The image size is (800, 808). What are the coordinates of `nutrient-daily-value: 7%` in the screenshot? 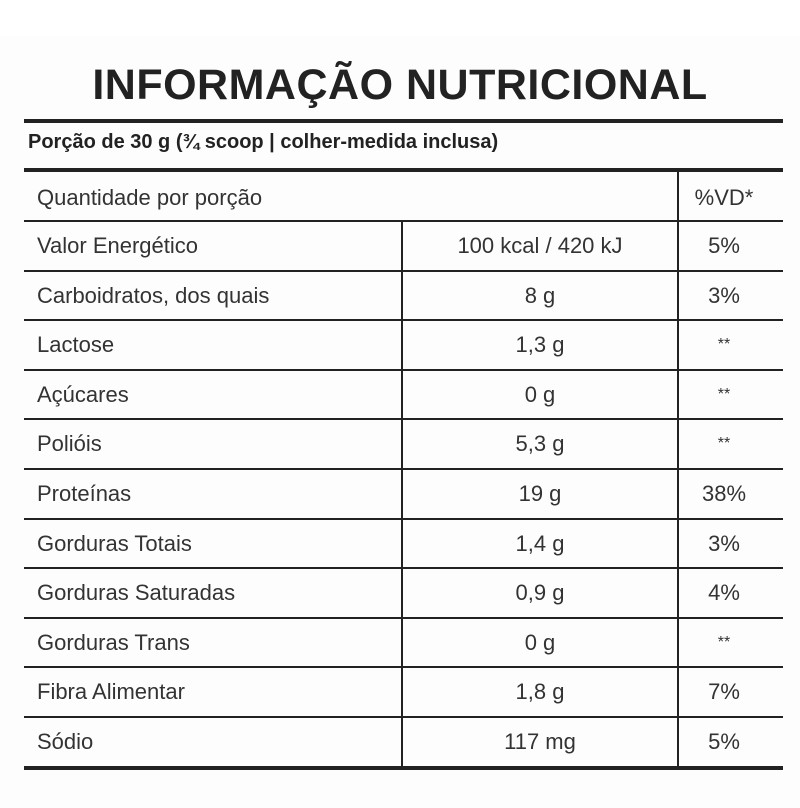 It's located at (724, 691).